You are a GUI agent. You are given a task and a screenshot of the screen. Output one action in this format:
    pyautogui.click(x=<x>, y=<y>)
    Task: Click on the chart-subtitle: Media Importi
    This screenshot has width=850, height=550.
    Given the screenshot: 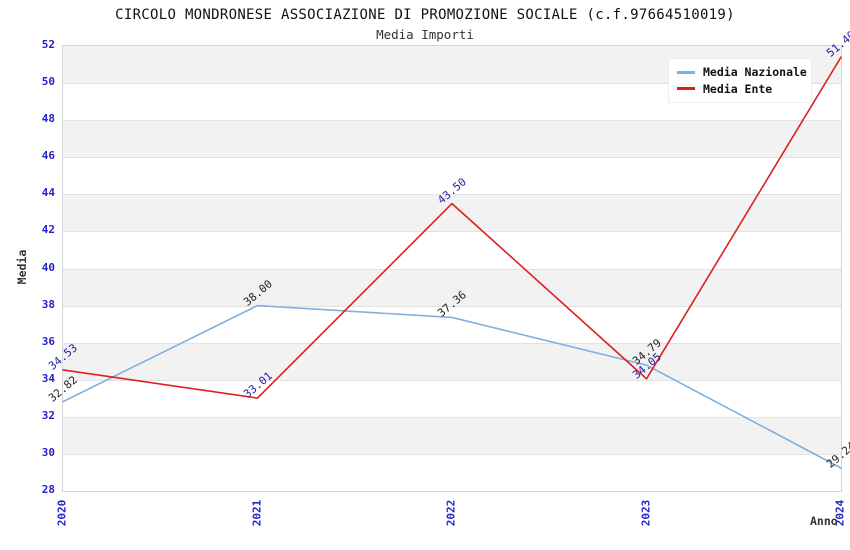 What is the action you would take?
    pyautogui.click(x=425, y=34)
    